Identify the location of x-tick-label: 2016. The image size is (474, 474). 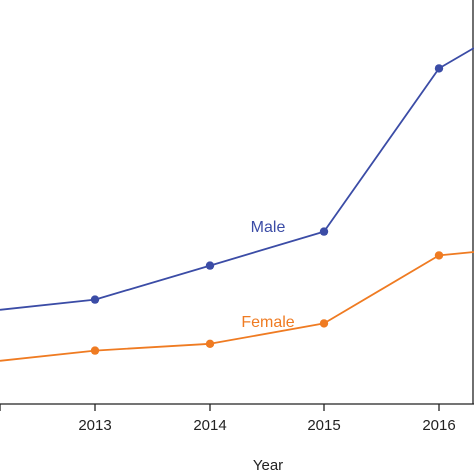
(438, 425).